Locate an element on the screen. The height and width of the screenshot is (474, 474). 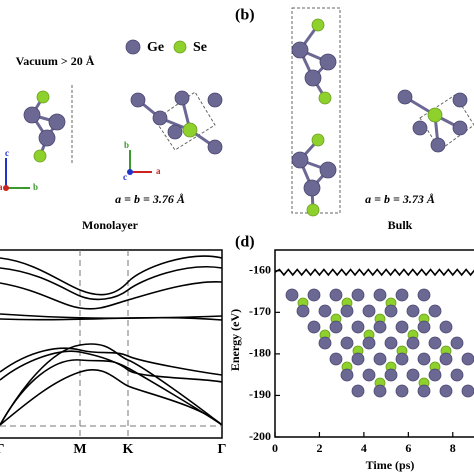
y-tick-label: -160 is located at coordinates (260, 270).